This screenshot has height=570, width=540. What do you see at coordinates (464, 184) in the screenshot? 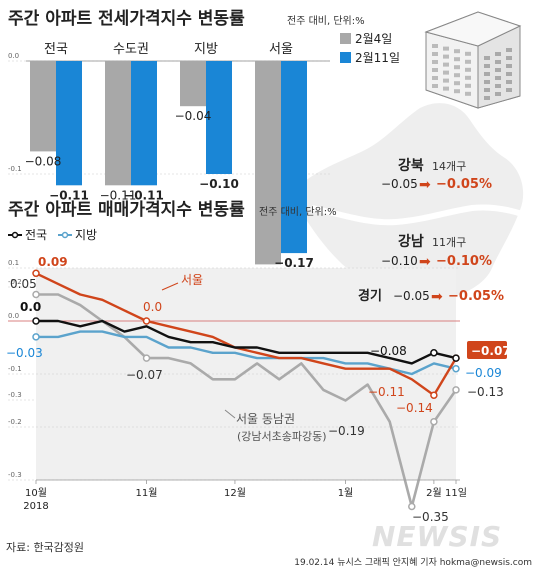
I see `region-gangbuk-to: −0.05%` at bounding box center [464, 184].